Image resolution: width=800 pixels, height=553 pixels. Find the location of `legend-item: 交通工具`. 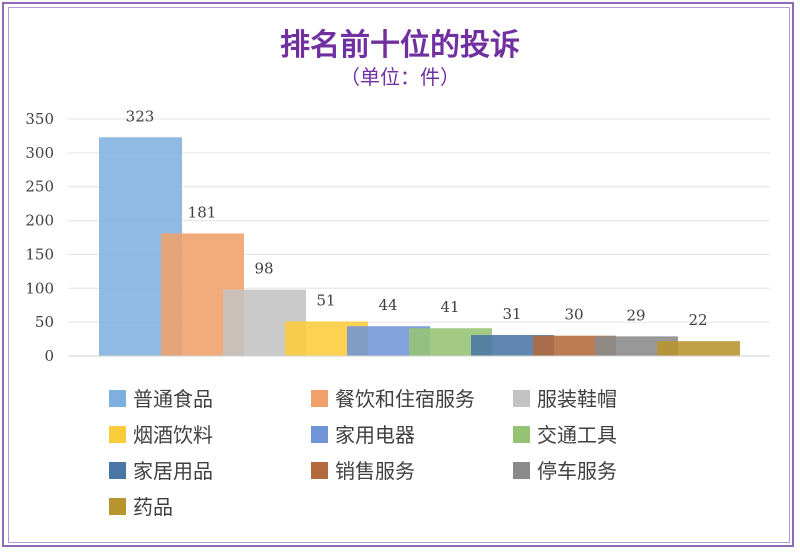

legend-item: 交通工具 is located at coordinates (577, 435).